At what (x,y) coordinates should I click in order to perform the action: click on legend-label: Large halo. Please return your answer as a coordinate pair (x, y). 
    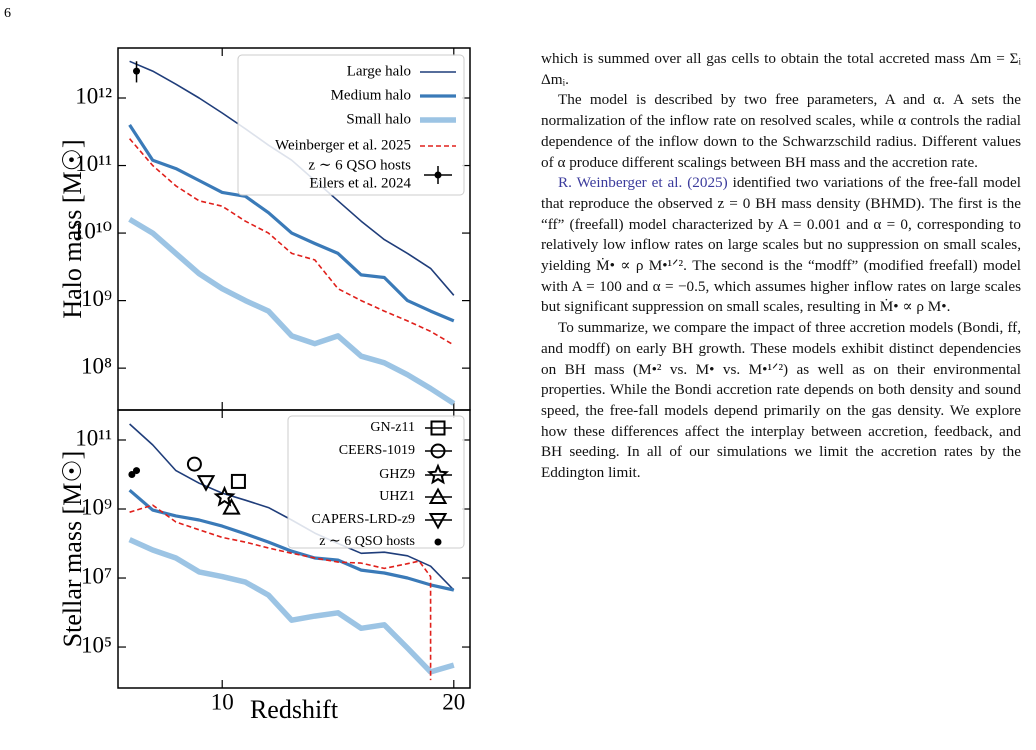
    Looking at the image, I should click on (379, 71).